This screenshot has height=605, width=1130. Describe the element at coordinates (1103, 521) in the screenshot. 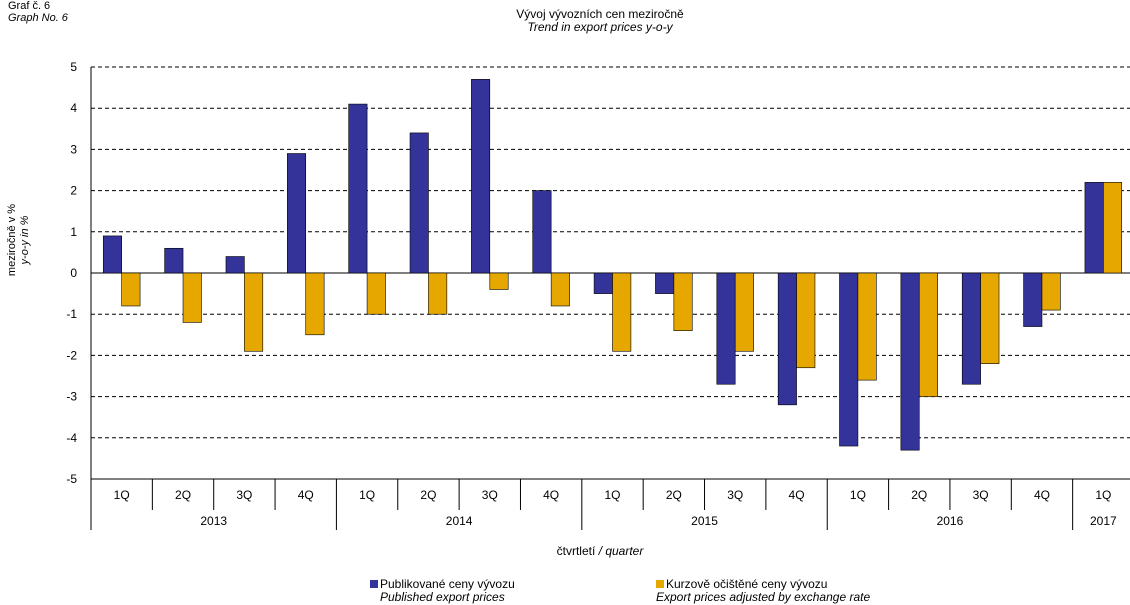

I see `year-label: 2017` at that location.